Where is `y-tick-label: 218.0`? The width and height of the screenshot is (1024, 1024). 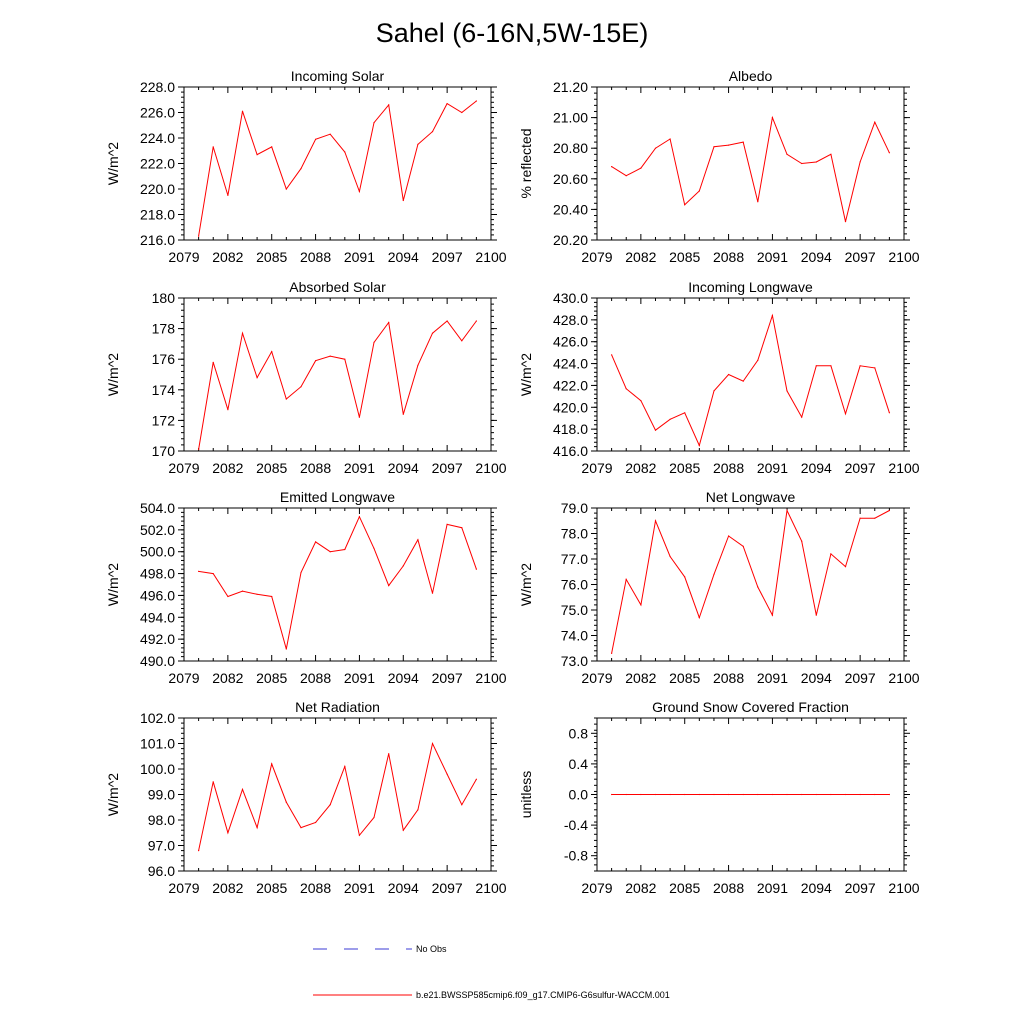 y-tick-label: 218.0 is located at coordinates (157, 215).